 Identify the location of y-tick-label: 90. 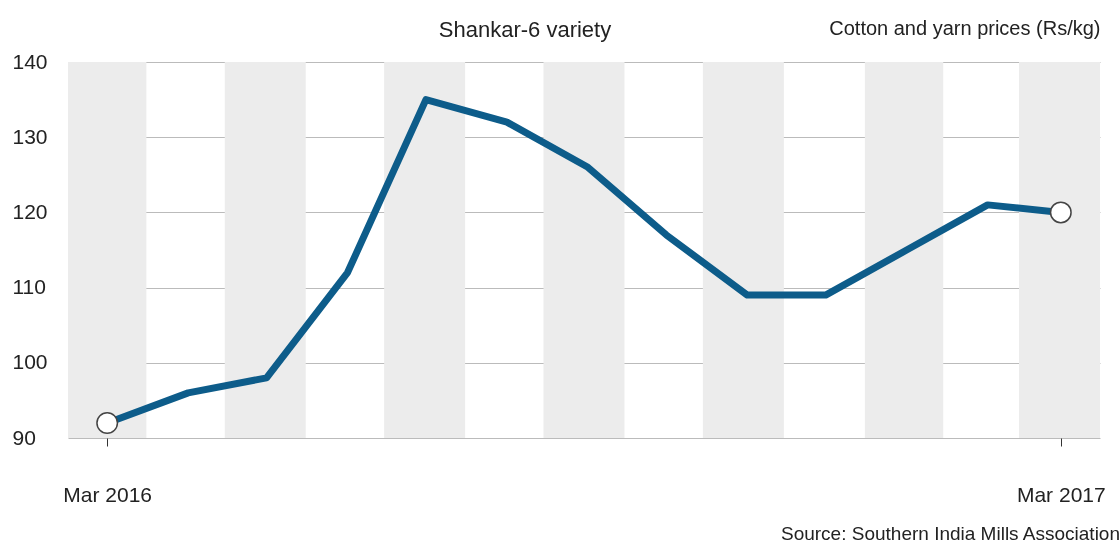
(24, 437).